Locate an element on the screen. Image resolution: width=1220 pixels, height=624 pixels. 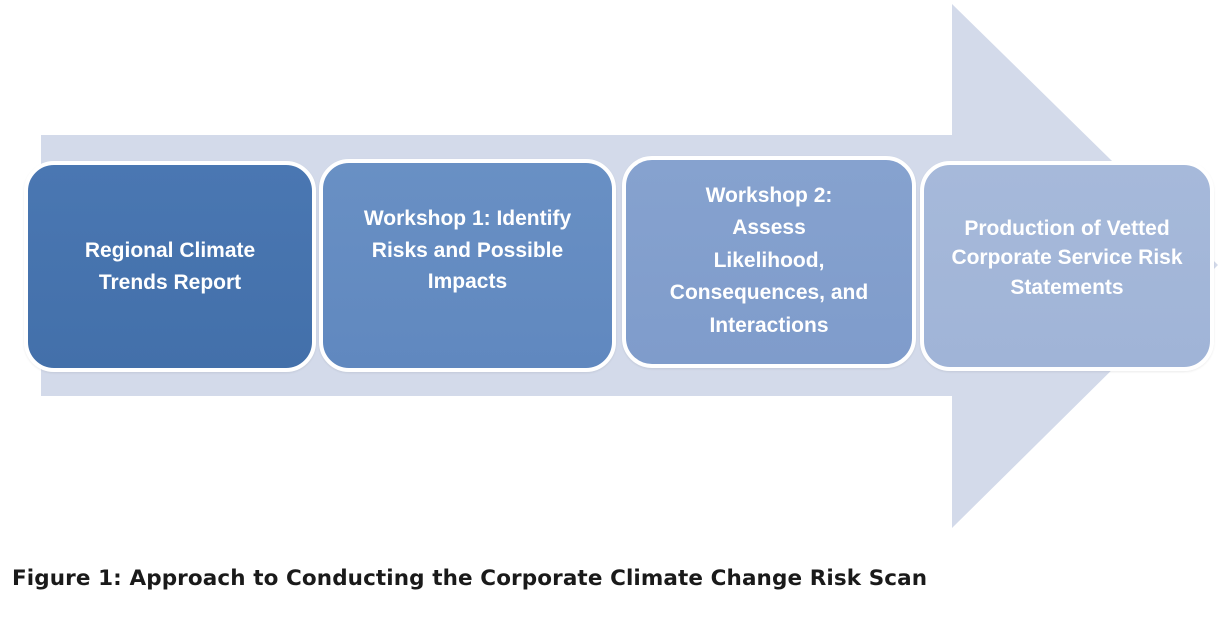
step-label: Regional Climate Trends Report is located at coordinates (170, 266).